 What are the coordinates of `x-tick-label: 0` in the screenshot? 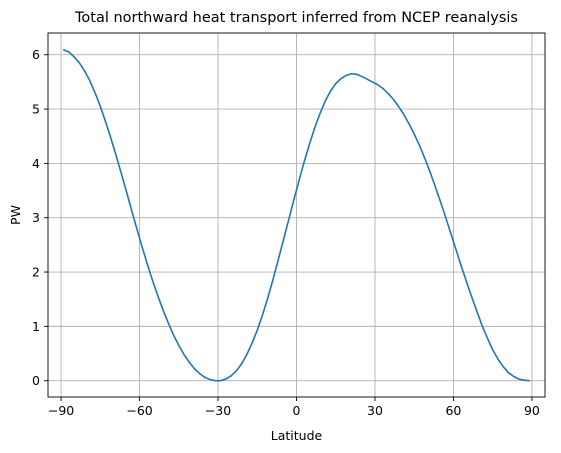 It's located at (297, 410).